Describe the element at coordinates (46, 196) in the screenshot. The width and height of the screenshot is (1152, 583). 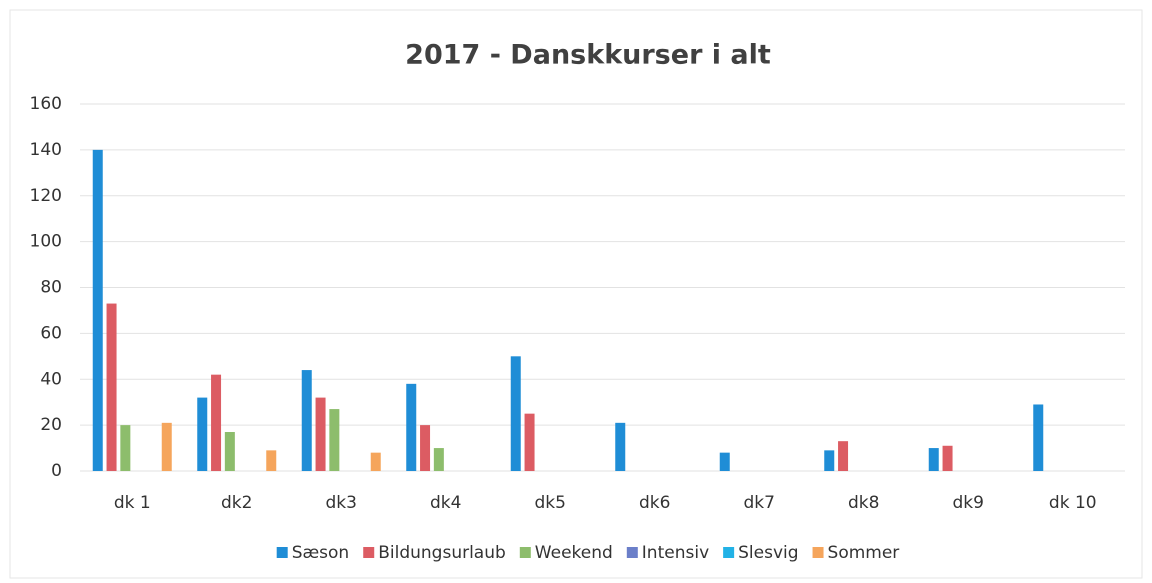
I see `y-tick-label: 120` at that location.